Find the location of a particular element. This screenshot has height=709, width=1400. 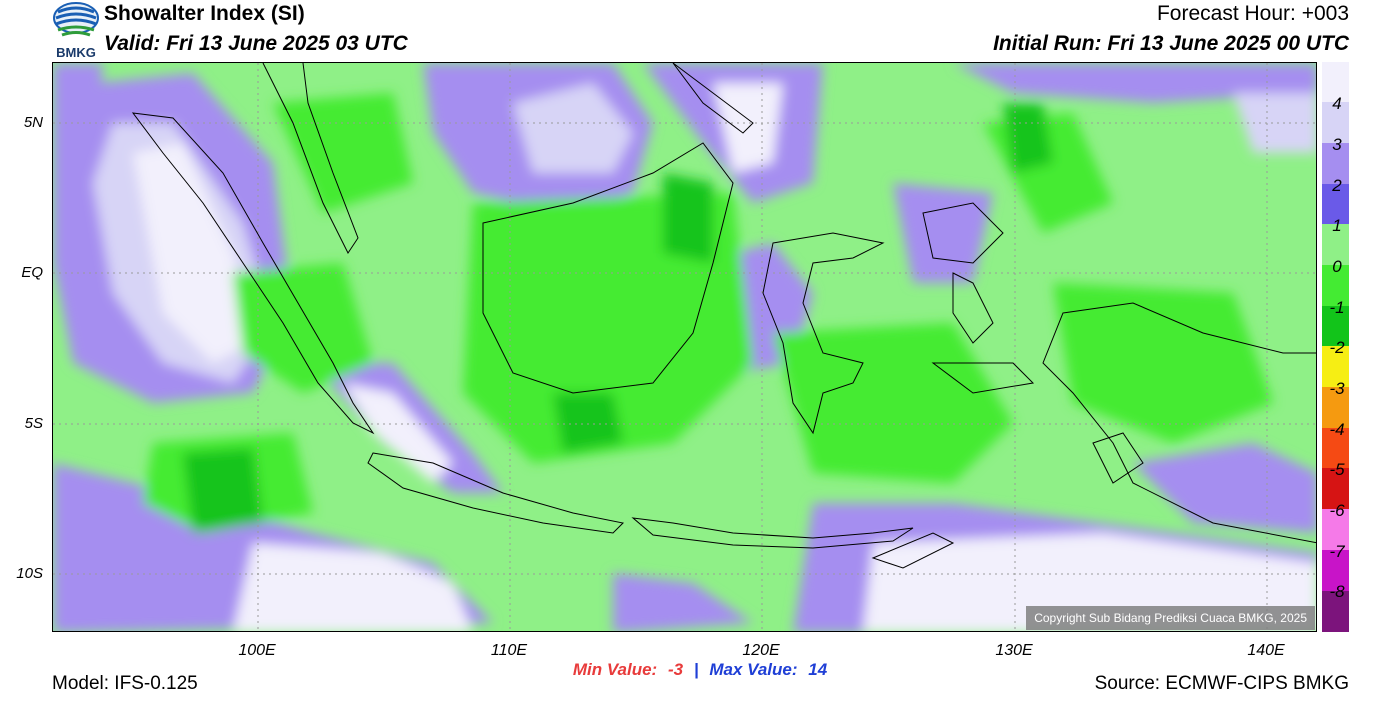

bmkg-logo: BMKG is located at coordinates (76, 31).